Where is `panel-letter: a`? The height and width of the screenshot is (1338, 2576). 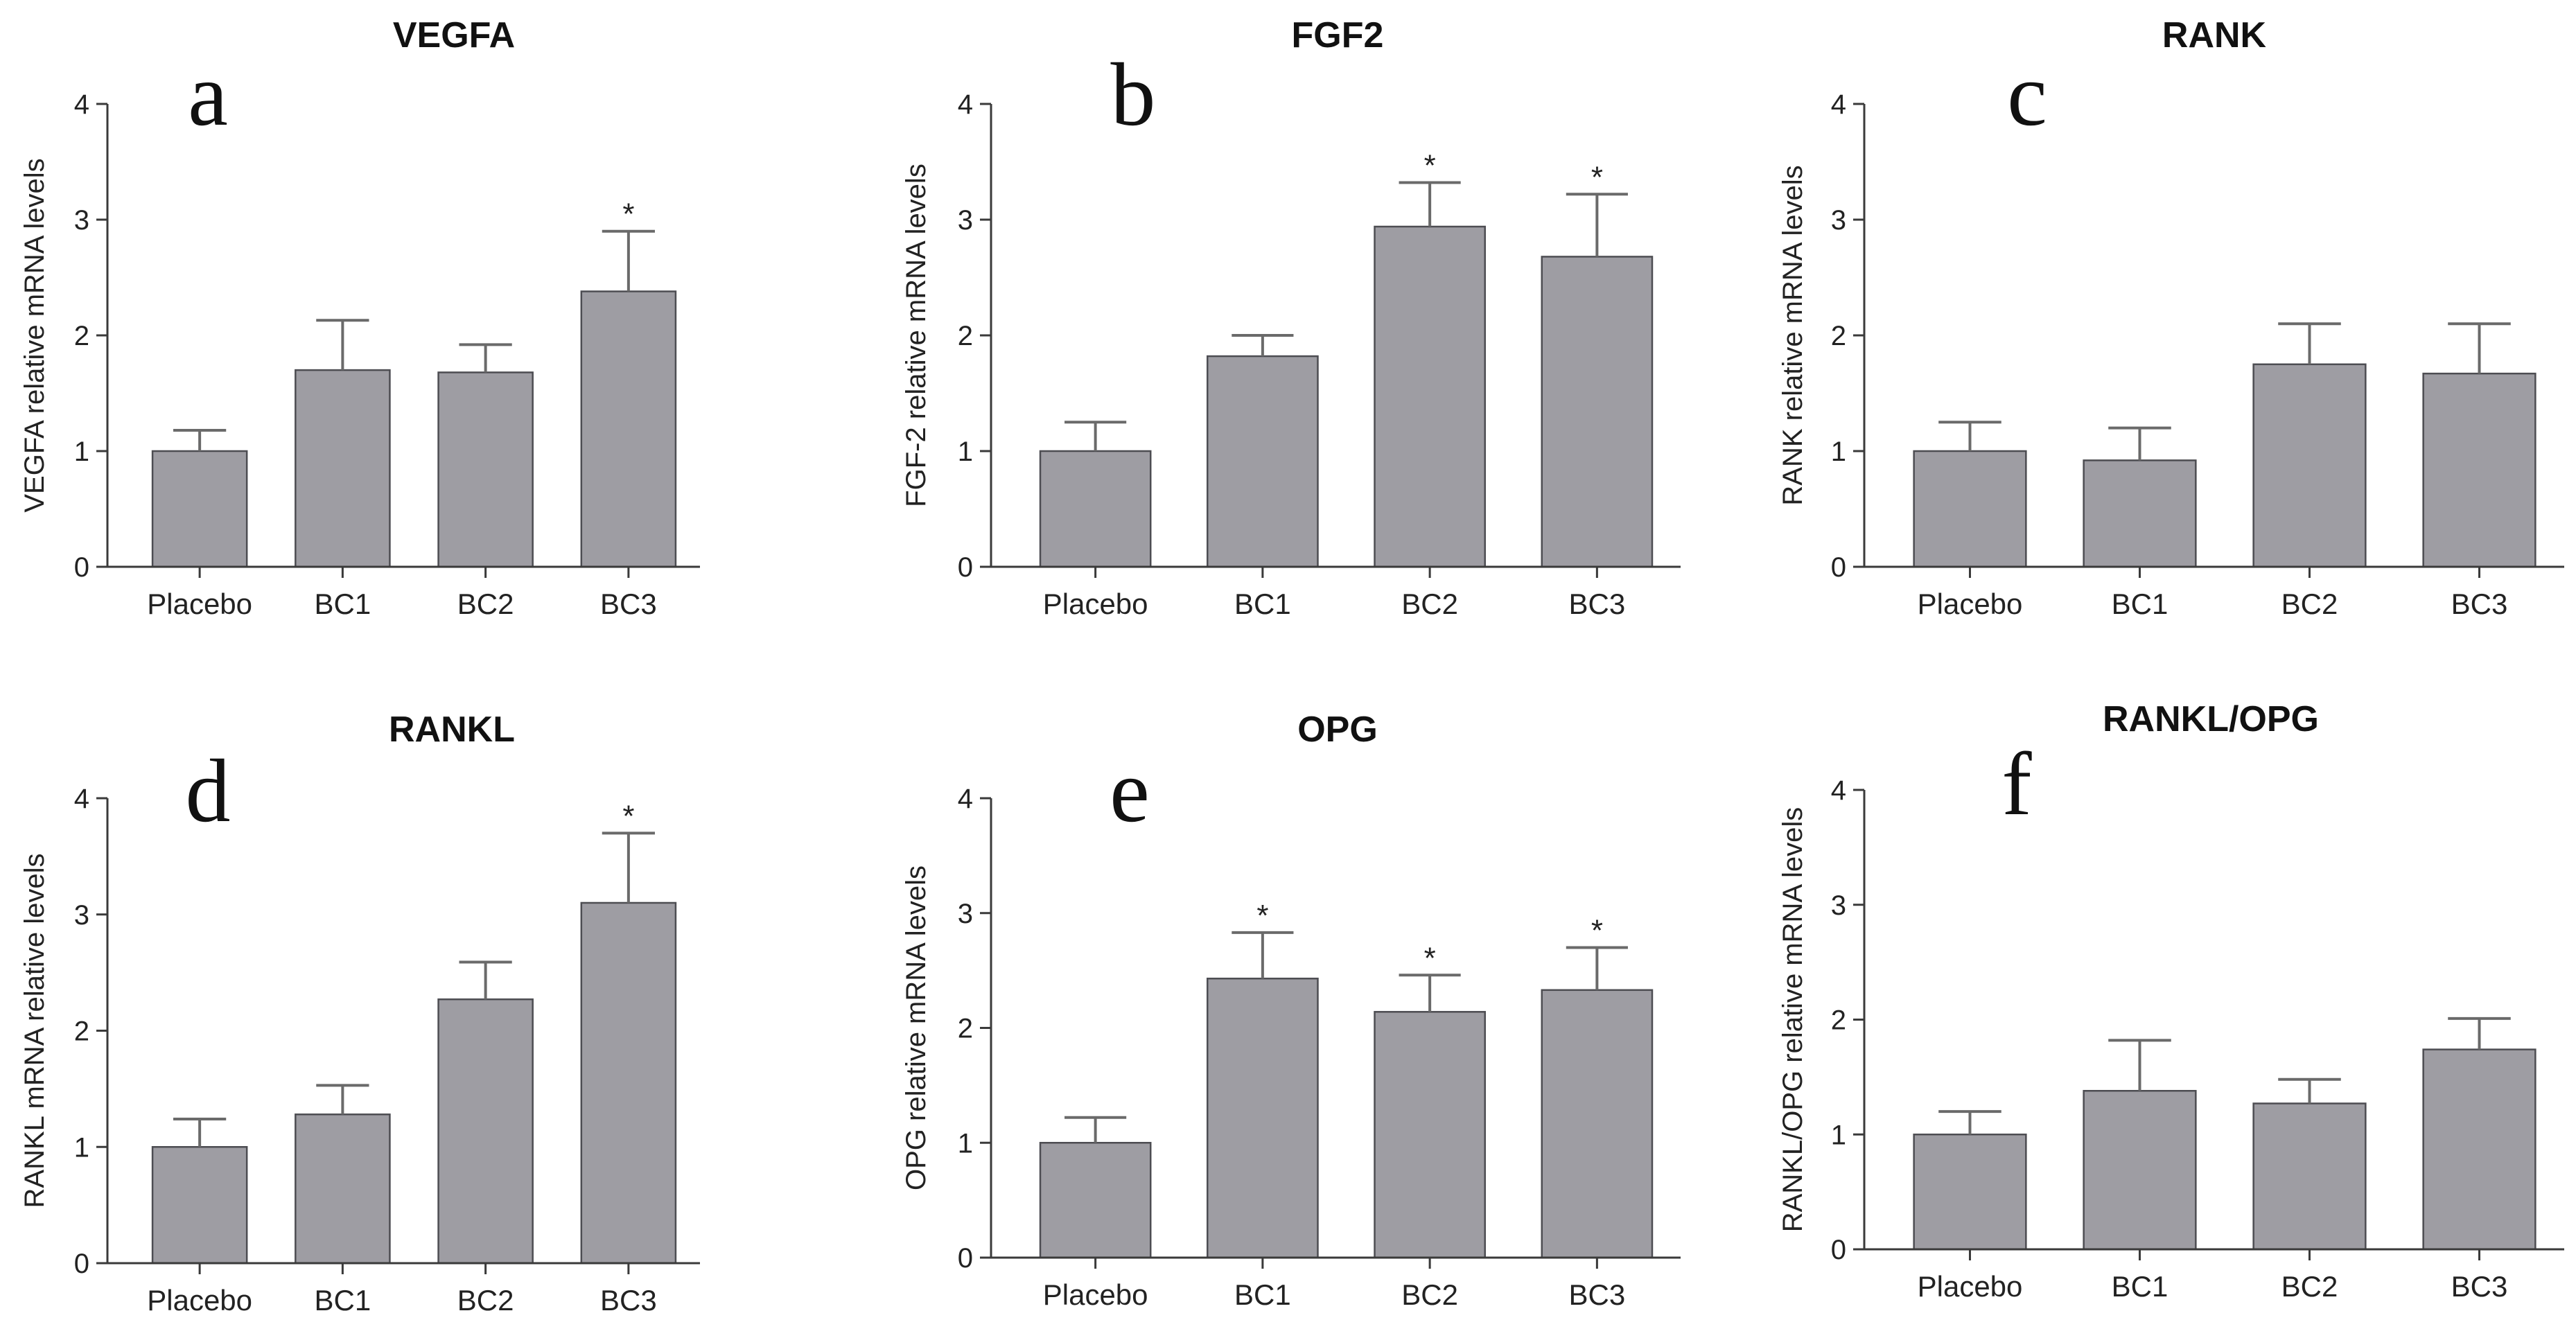
panel-letter: a is located at coordinates (208, 95).